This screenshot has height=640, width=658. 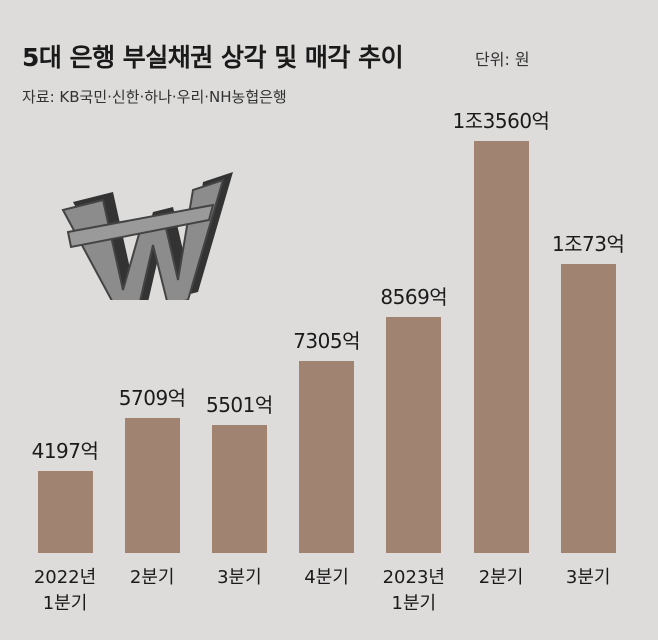 I want to click on value-label: 1조73억, so click(x=588, y=243).